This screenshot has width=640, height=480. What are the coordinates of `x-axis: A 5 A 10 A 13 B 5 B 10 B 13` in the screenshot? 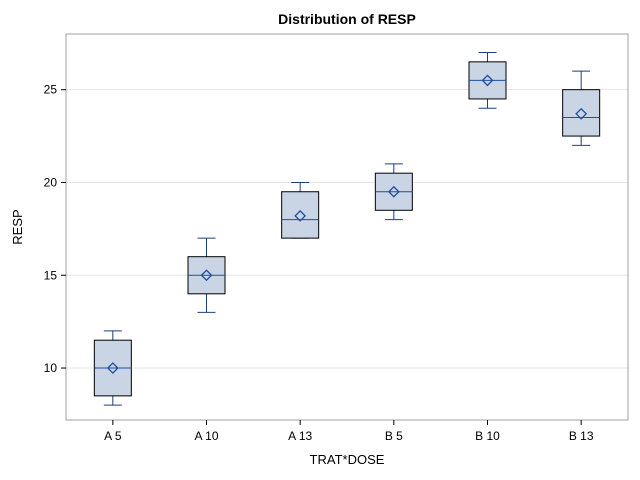 It's located at (349, 431).